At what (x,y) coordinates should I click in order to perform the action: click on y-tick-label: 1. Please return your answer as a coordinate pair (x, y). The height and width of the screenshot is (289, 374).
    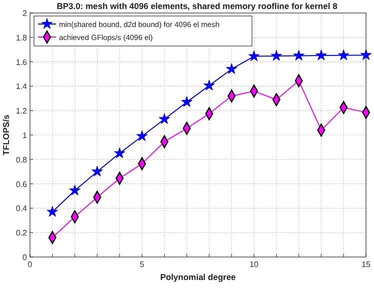
    Looking at the image, I should click on (25, 135).